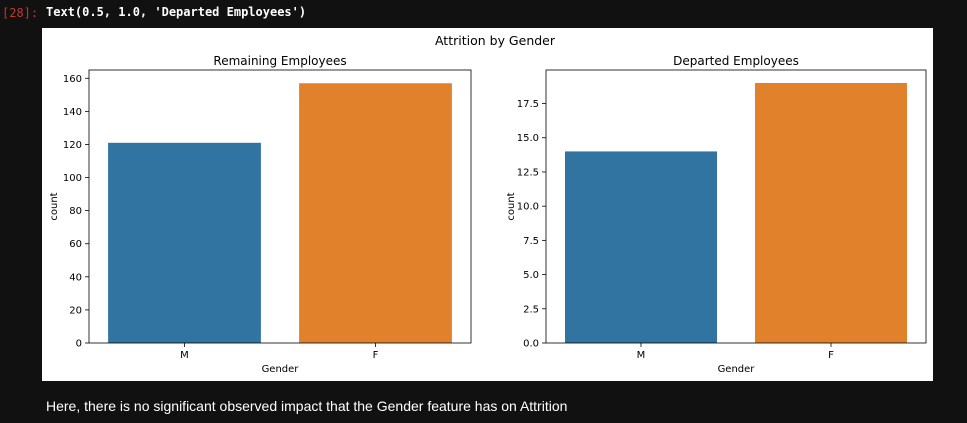  I want to click on y-tick-label: 160, so click(72, 79).